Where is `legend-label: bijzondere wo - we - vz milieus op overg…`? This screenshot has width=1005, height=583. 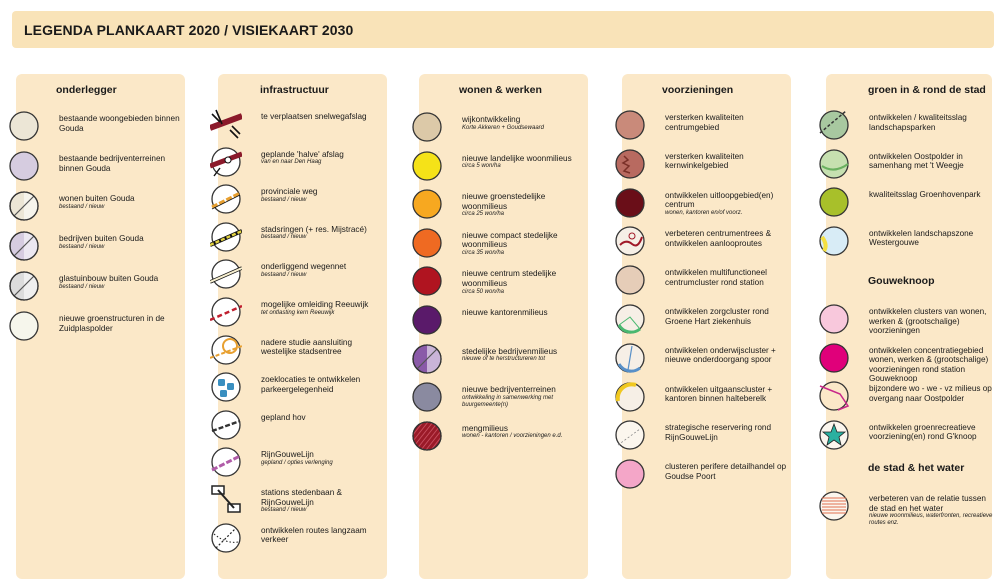 legend-label: bijzondere wo - we - vz milieus op overg… is located at coordinates (930, 393).